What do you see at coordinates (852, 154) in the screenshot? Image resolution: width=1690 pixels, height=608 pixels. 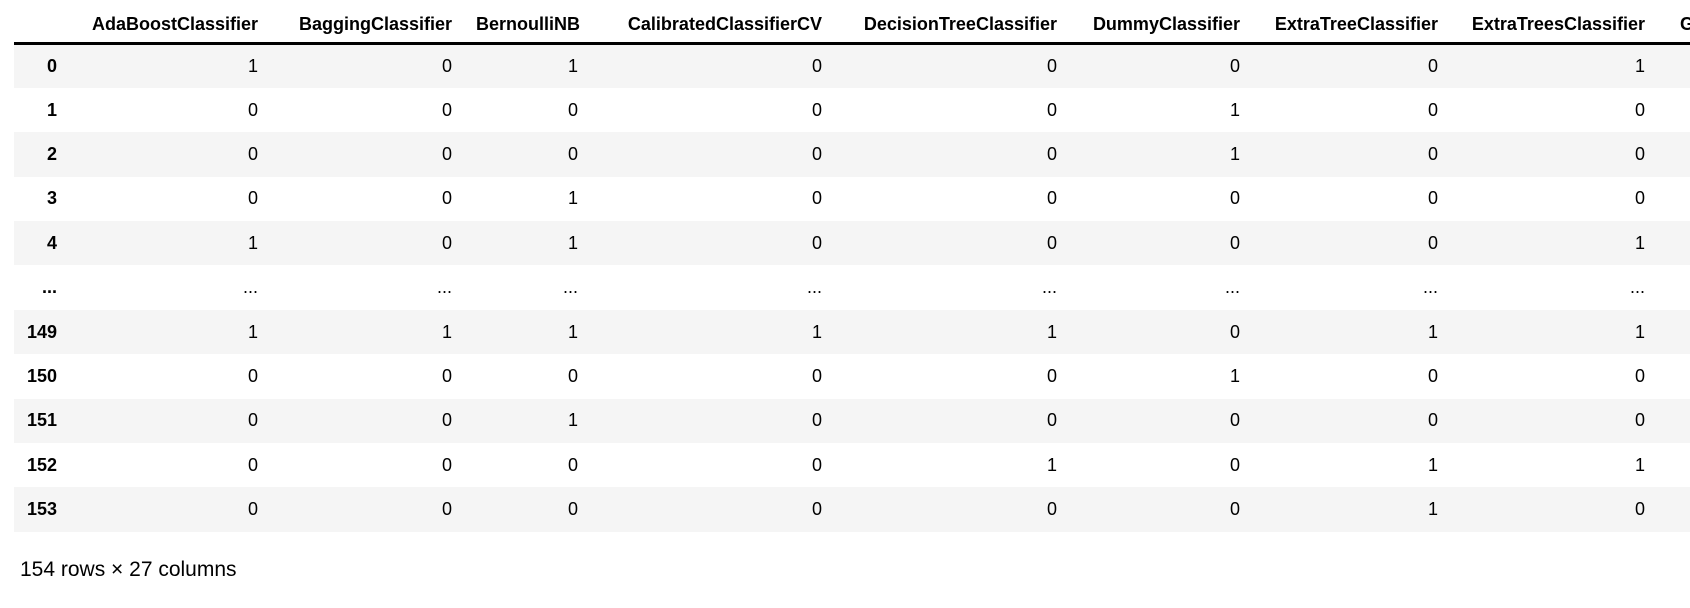 I see `table-row: 2 0 0 0 0 0 1 0 0` at bounding box center [852, 154].